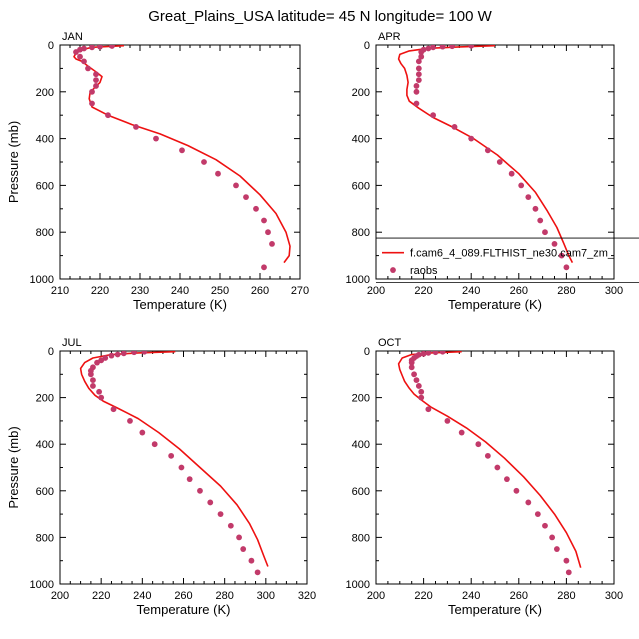 The image size is (639, 639). I want to click on panel-label: OCT, so click(390, 343).